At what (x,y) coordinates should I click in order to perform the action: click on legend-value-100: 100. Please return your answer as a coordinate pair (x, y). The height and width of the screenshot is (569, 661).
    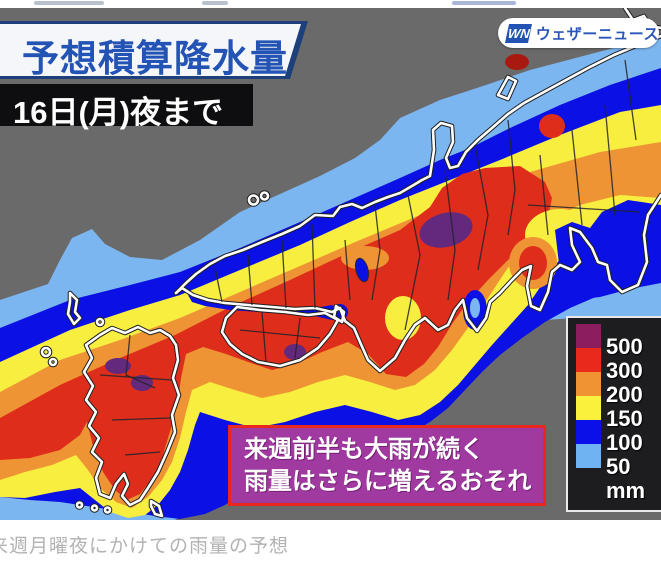
    Looking at the image, I should click on (624, 442).